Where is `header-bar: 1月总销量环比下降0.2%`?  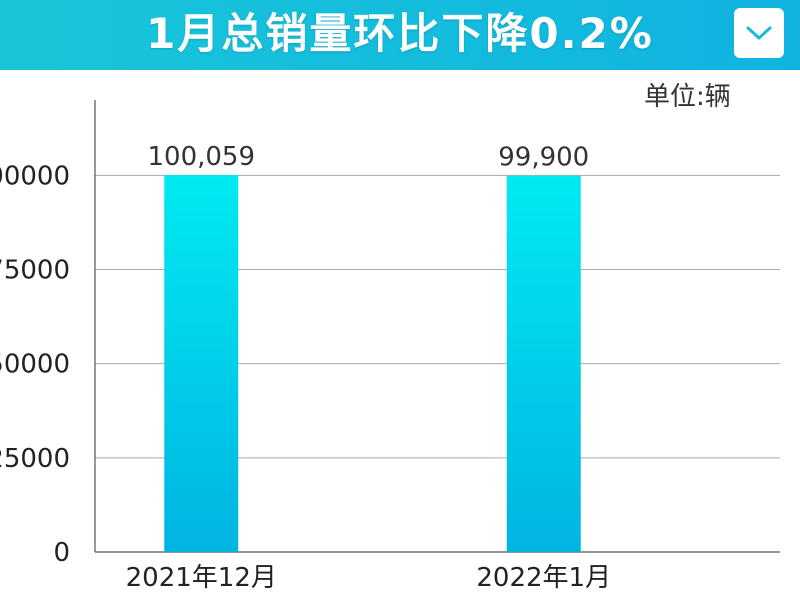 header-bar: 1月总销量环比下降0.2% is located at coordinates (400, 35).